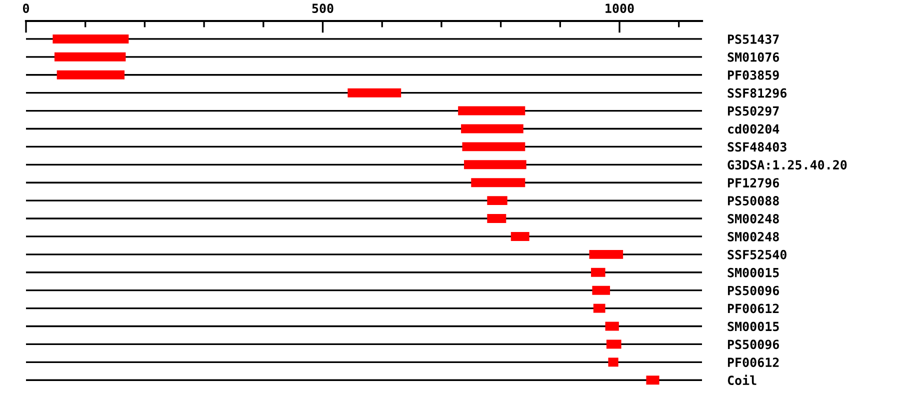 The height and width of the screenshot is (400, 900). I want to click on y-tick-label: PS51437, so click(753, 39).